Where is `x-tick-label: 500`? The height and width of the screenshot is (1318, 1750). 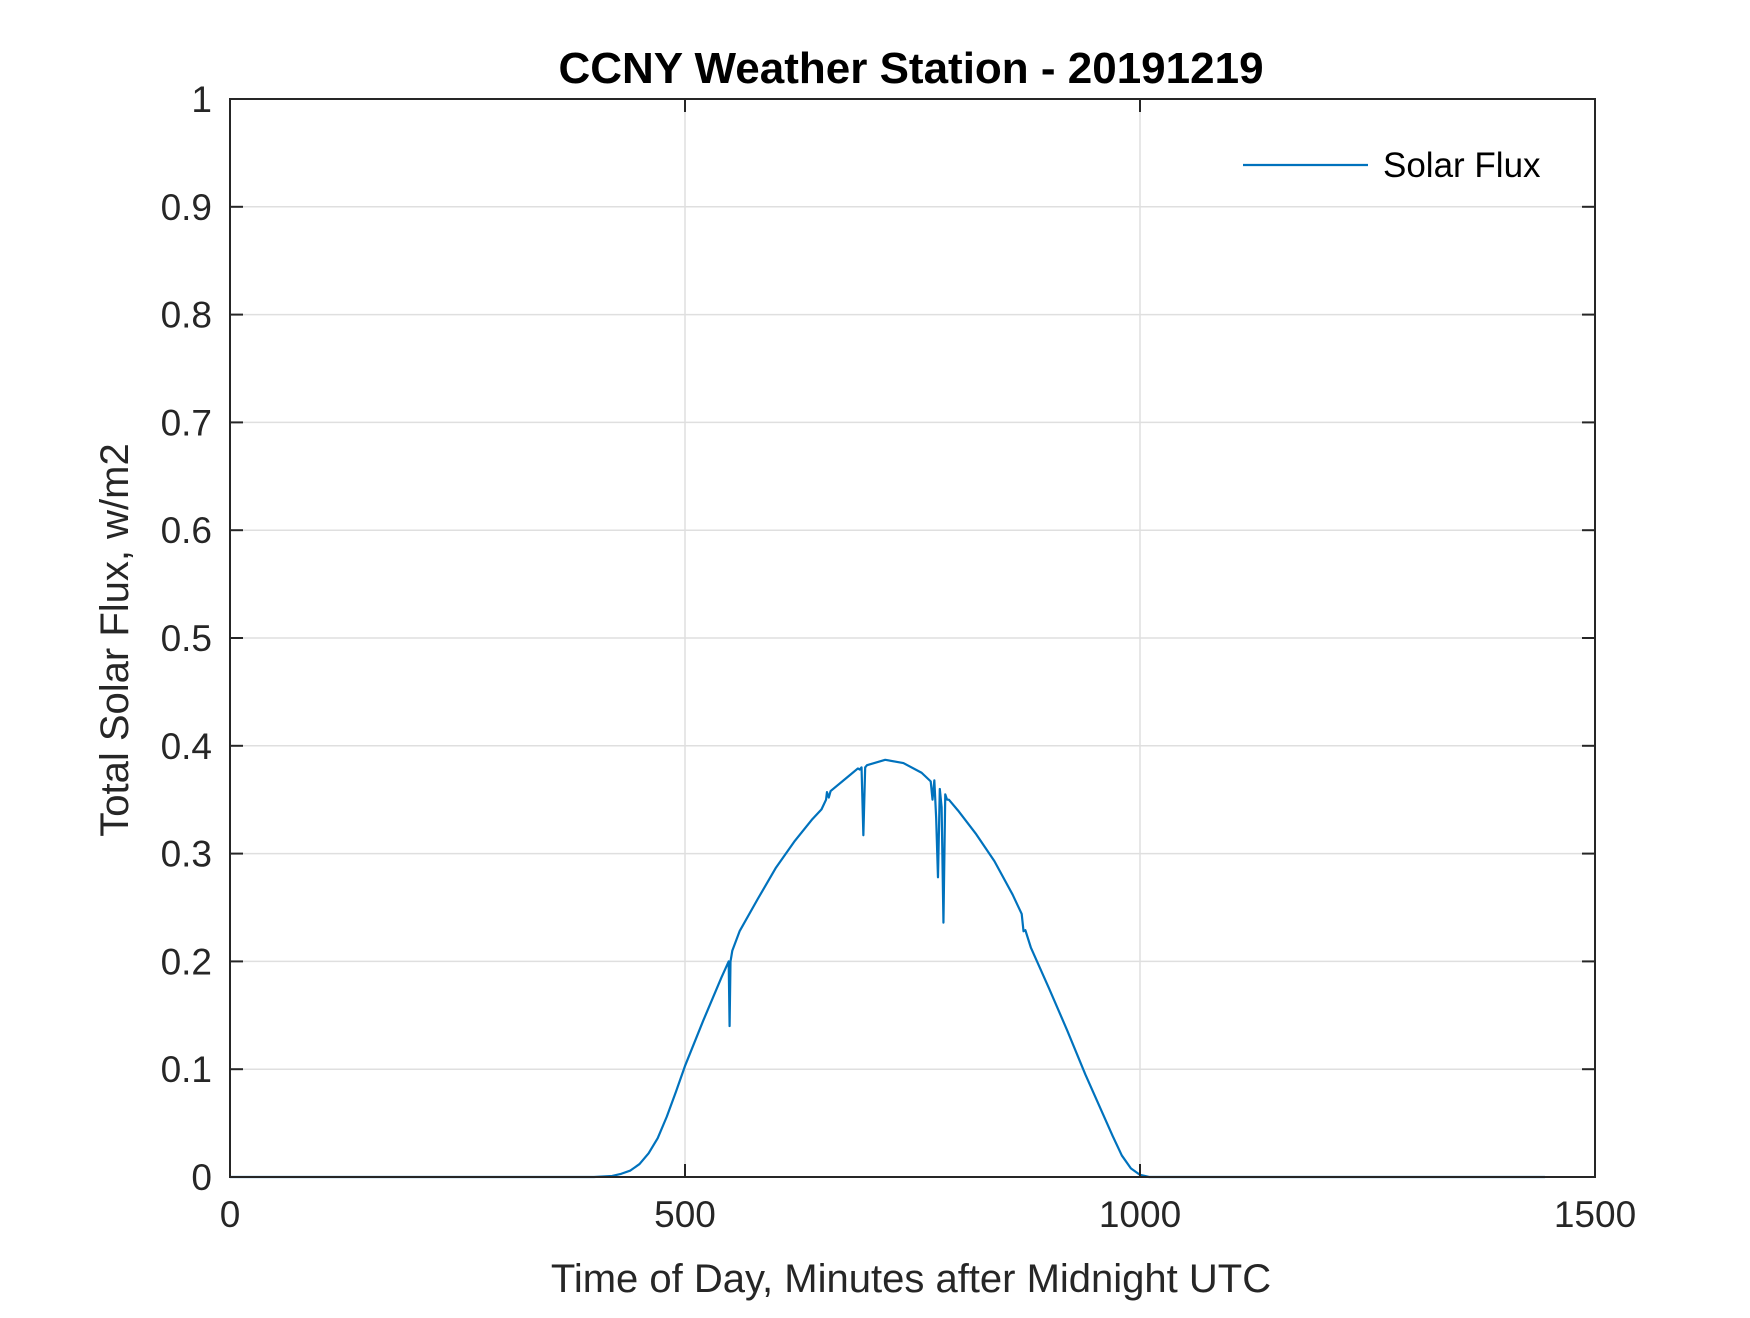
x-tick-label: 500 is located at coordinates (685, 1214).